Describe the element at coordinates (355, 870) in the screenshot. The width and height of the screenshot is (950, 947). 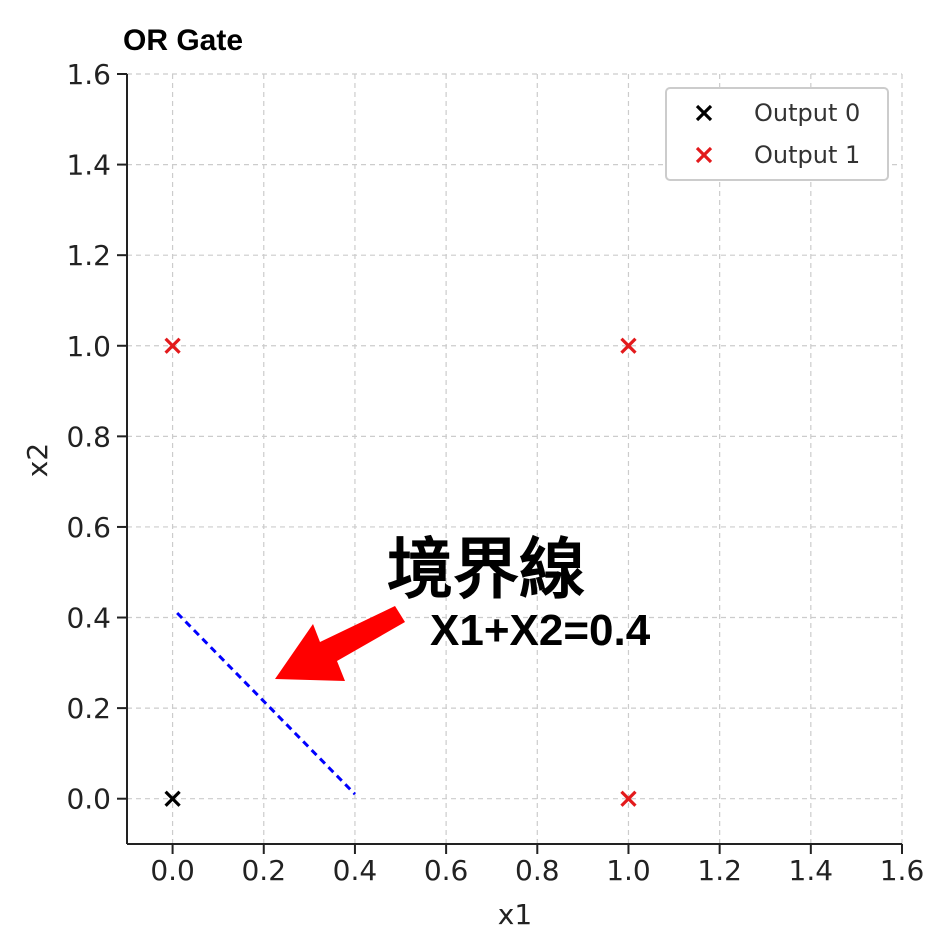
I see `x-tick-label: 0.4` at that location.